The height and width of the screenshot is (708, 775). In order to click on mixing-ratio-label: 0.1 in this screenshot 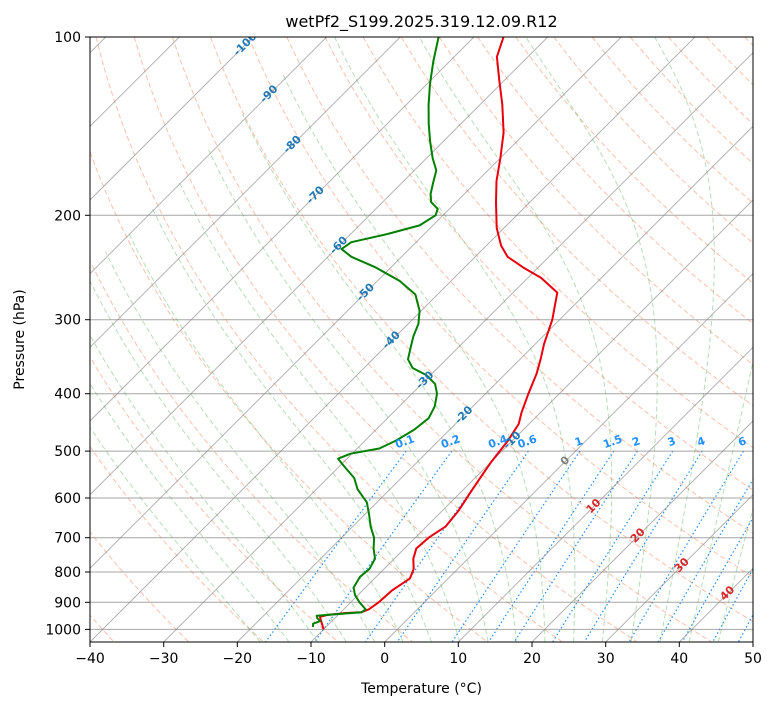, I will do `click(405, 441)`.